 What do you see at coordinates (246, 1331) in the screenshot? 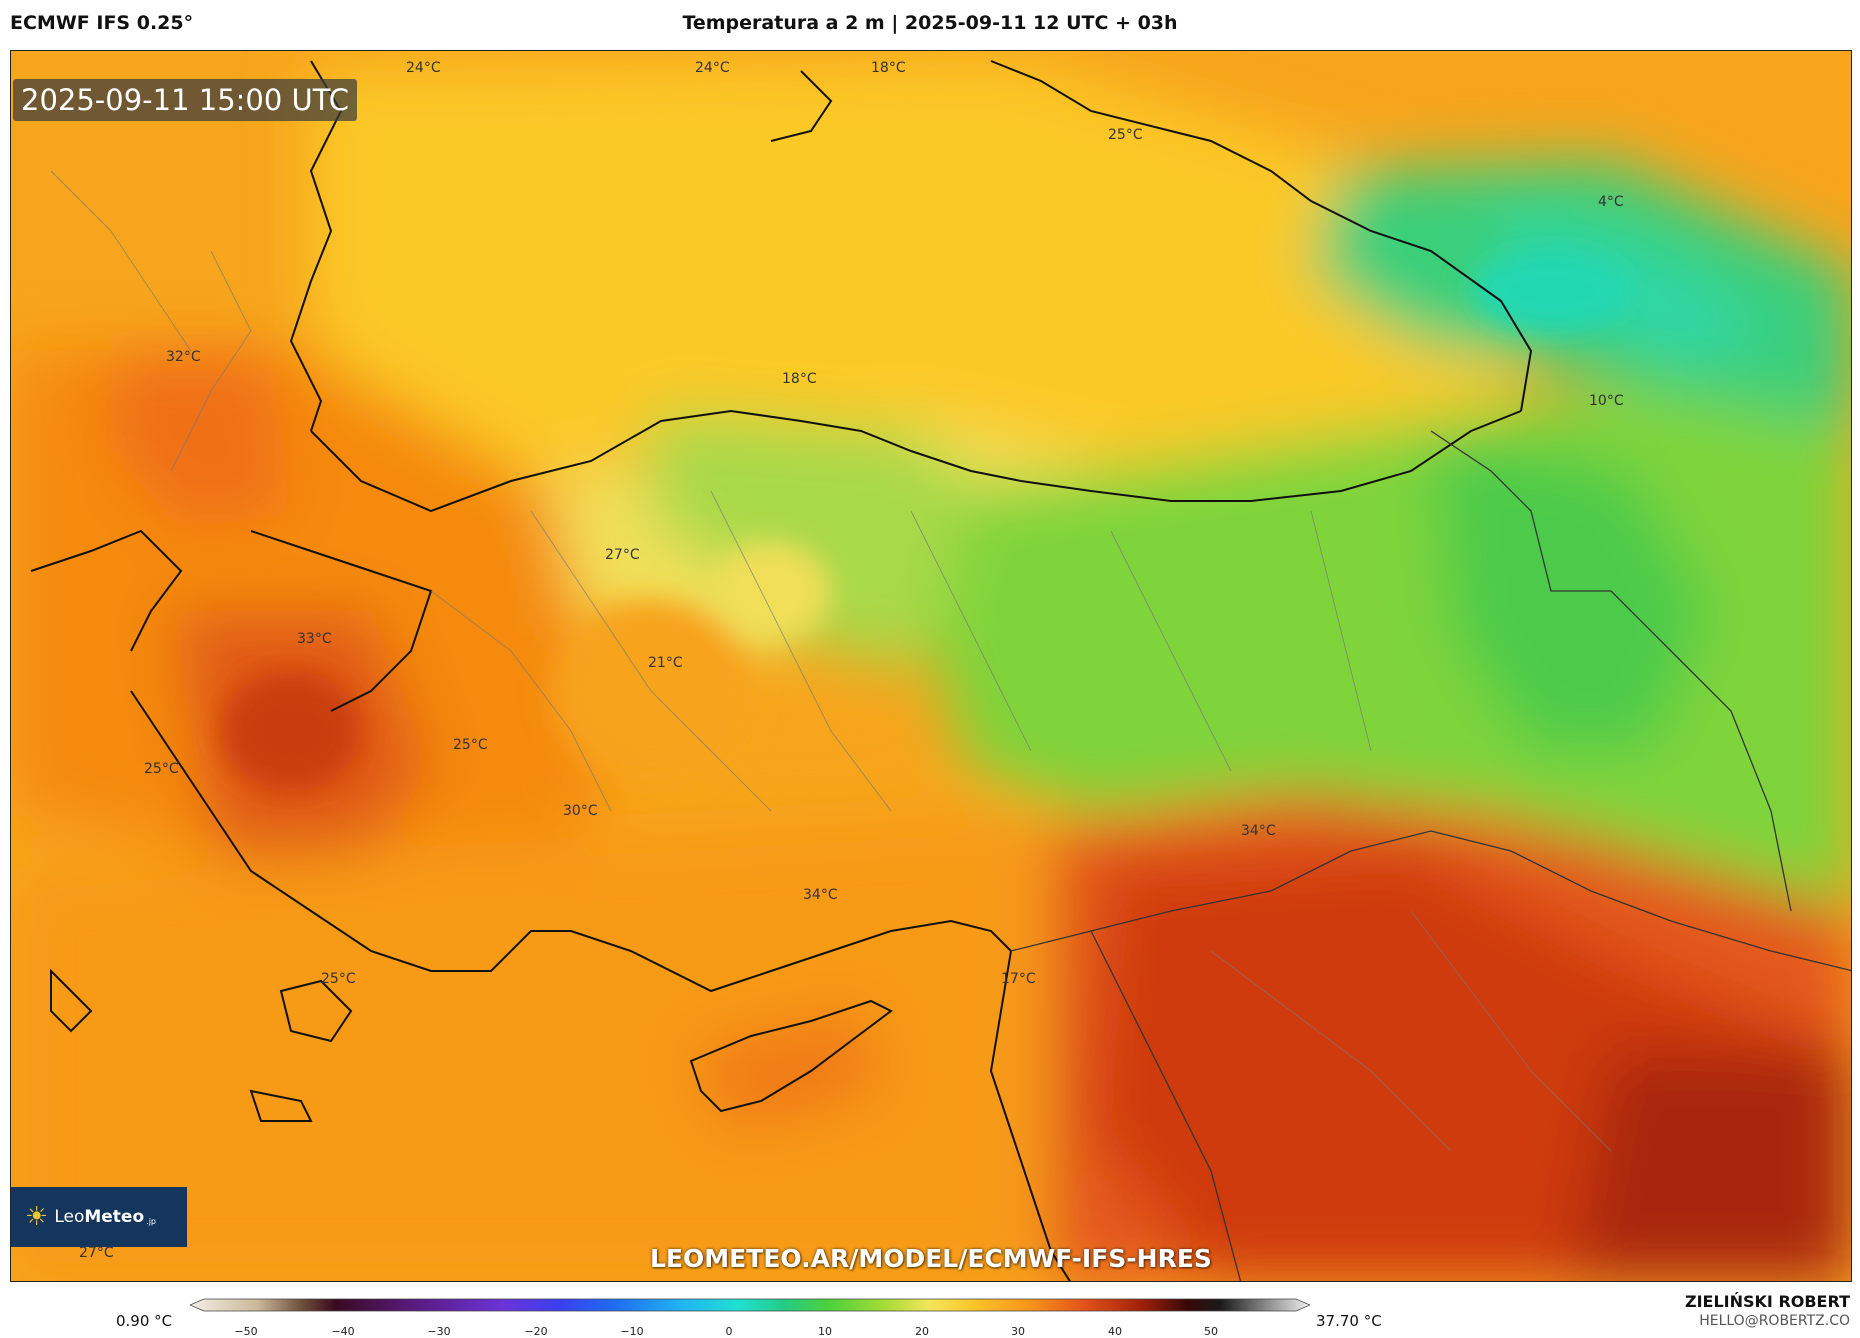
I see `scale-tick-label: −50` at bounding box center [246, 1331].